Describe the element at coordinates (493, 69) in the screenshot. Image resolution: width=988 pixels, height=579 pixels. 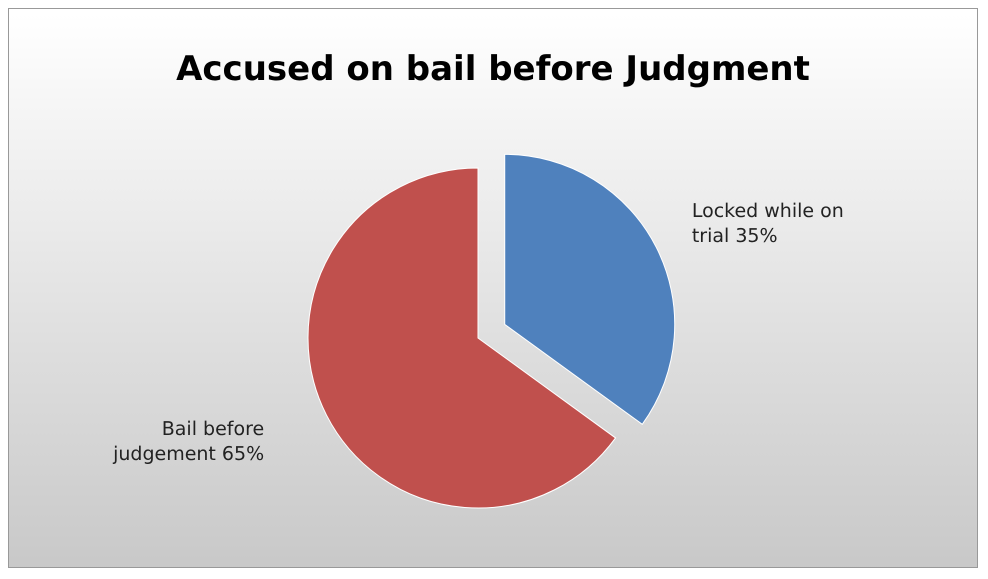
I see `chart-title: Accused on bail before Judgment` at that location.